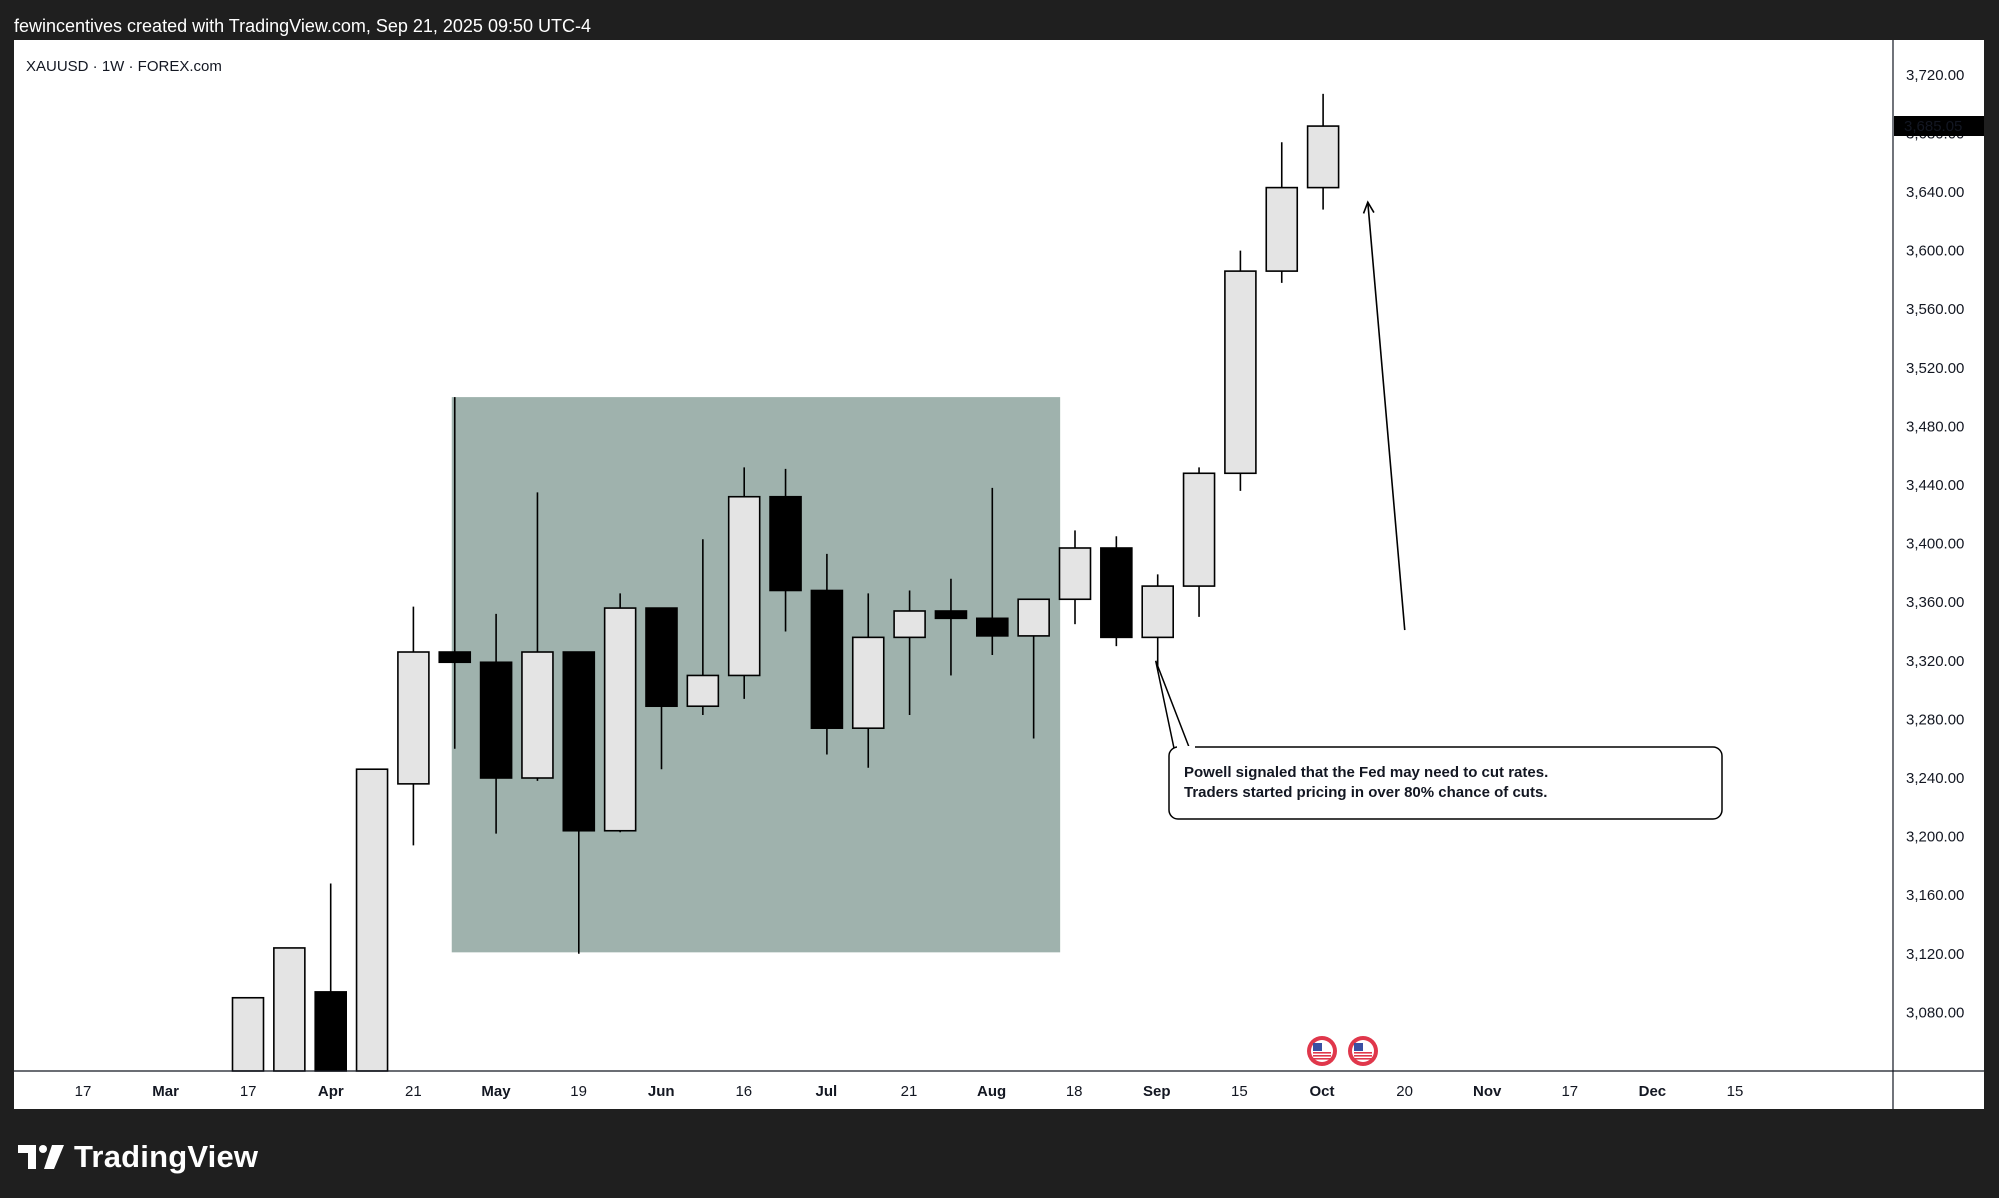 This screenshot has width=1999, height=1198. I want to click on price-tick-label: 3,200.00, so click(1935, 837).